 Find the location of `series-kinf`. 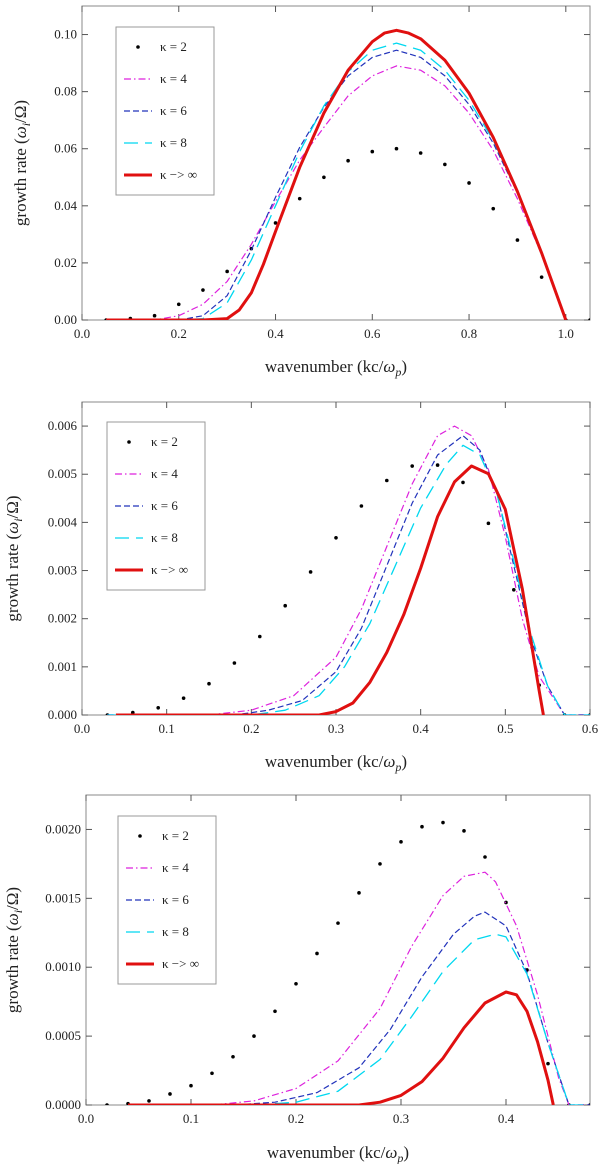

series-kinf is located at coordinates (341, 1047).